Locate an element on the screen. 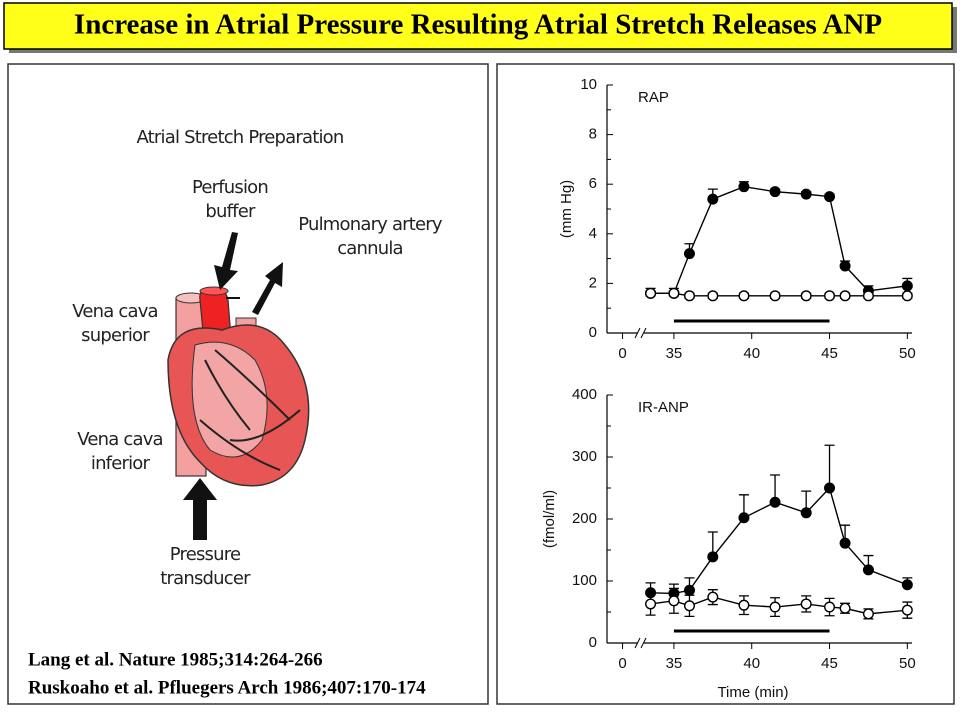 Image resolution: width=960 pixels, height=712 pixels. y-tick-label: 200 is located at coordinates (584, 518).